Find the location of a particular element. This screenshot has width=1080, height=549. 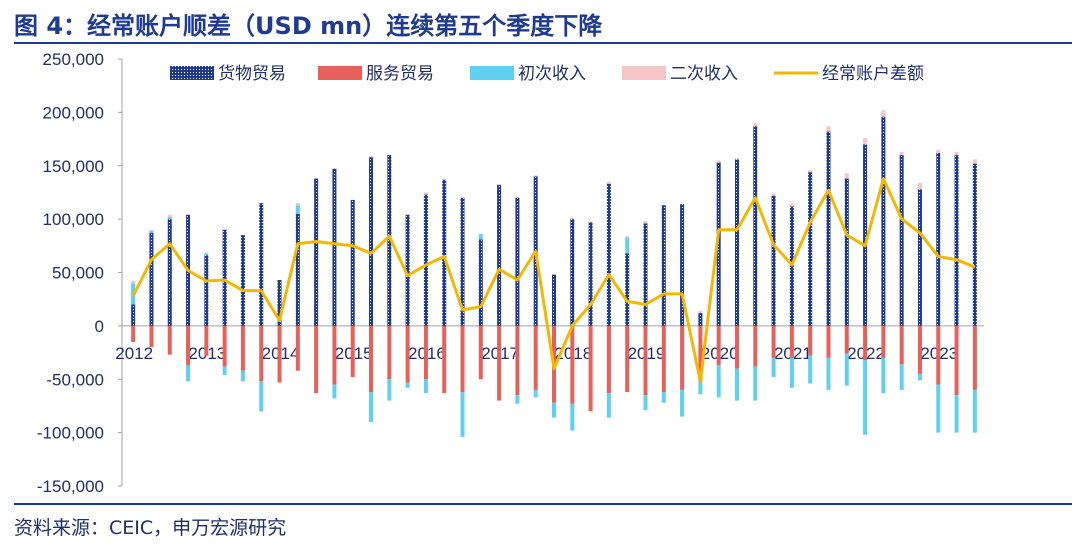

y-tick-label: 150,000 is located at coordinates (73, 166).